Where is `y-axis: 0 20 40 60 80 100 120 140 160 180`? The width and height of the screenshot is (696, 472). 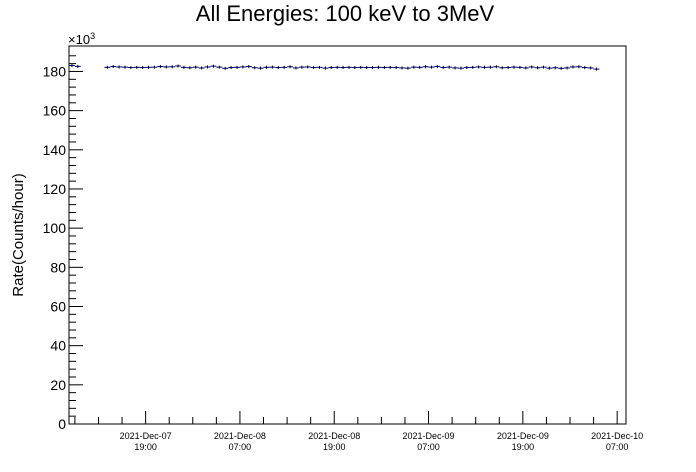
y-axis: 0 20 40 60 80 100 120 140 160 180 is located at coordinates (63, 243).